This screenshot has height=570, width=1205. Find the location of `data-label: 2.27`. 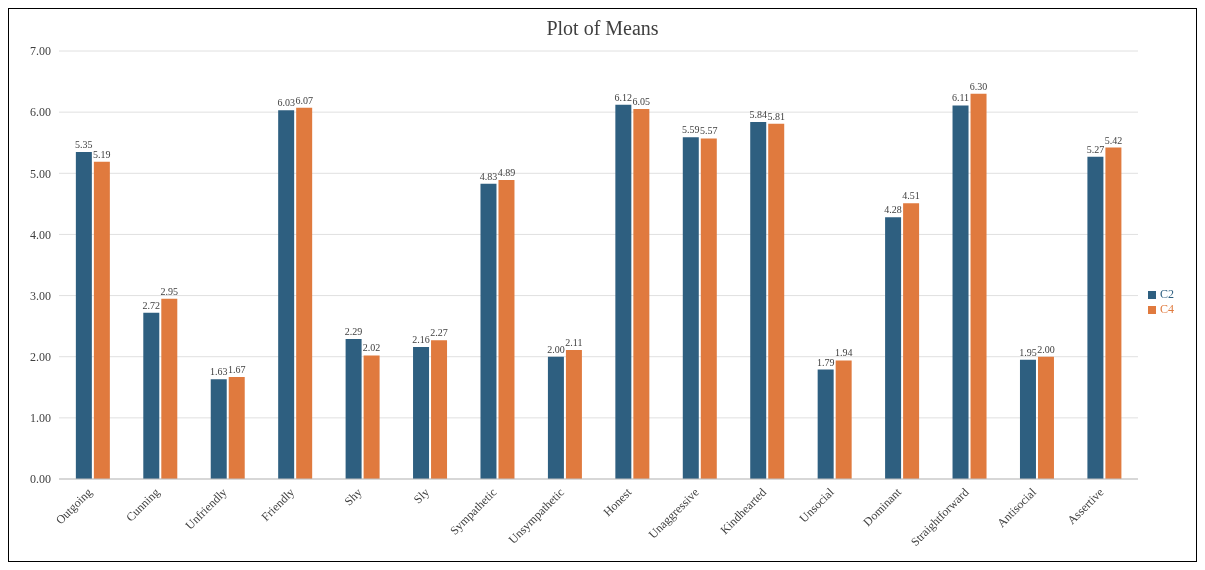

data-label: 2.27 is located at coordinates (439, 333).